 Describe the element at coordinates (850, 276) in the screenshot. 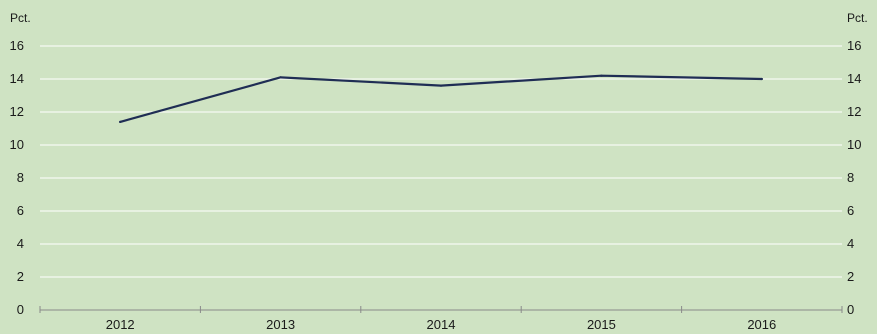

I see `y-tick-label-right: 2` at that location.